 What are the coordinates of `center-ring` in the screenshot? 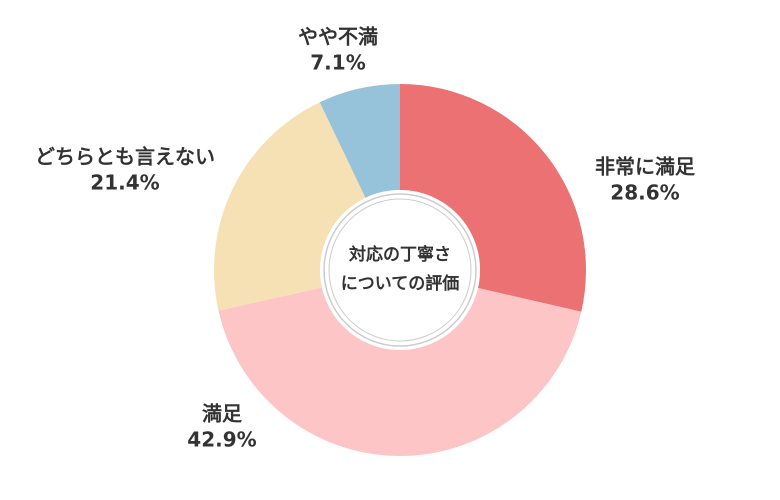 It's located at (400, 270).